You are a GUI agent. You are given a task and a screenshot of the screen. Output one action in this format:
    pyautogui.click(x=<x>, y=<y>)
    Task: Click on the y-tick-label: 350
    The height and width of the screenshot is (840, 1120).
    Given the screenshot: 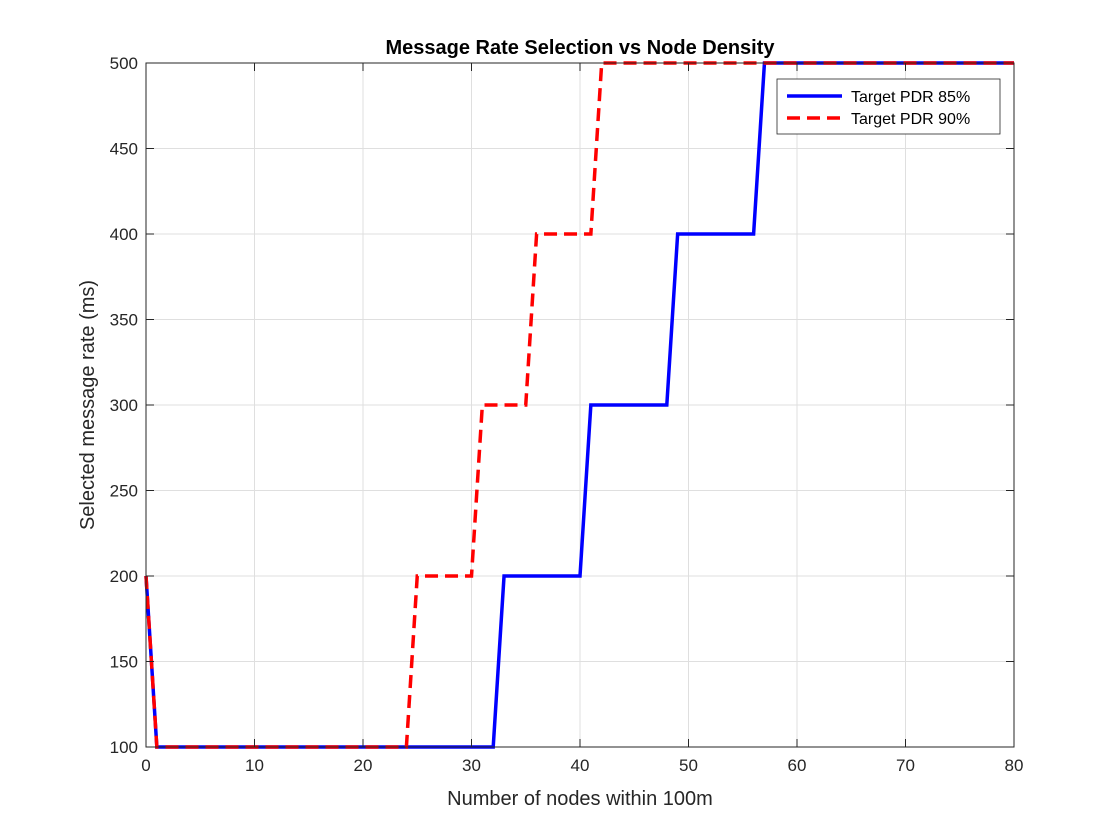 What is the action you would take?
    pyautogui.click(x=124, y=320)
    